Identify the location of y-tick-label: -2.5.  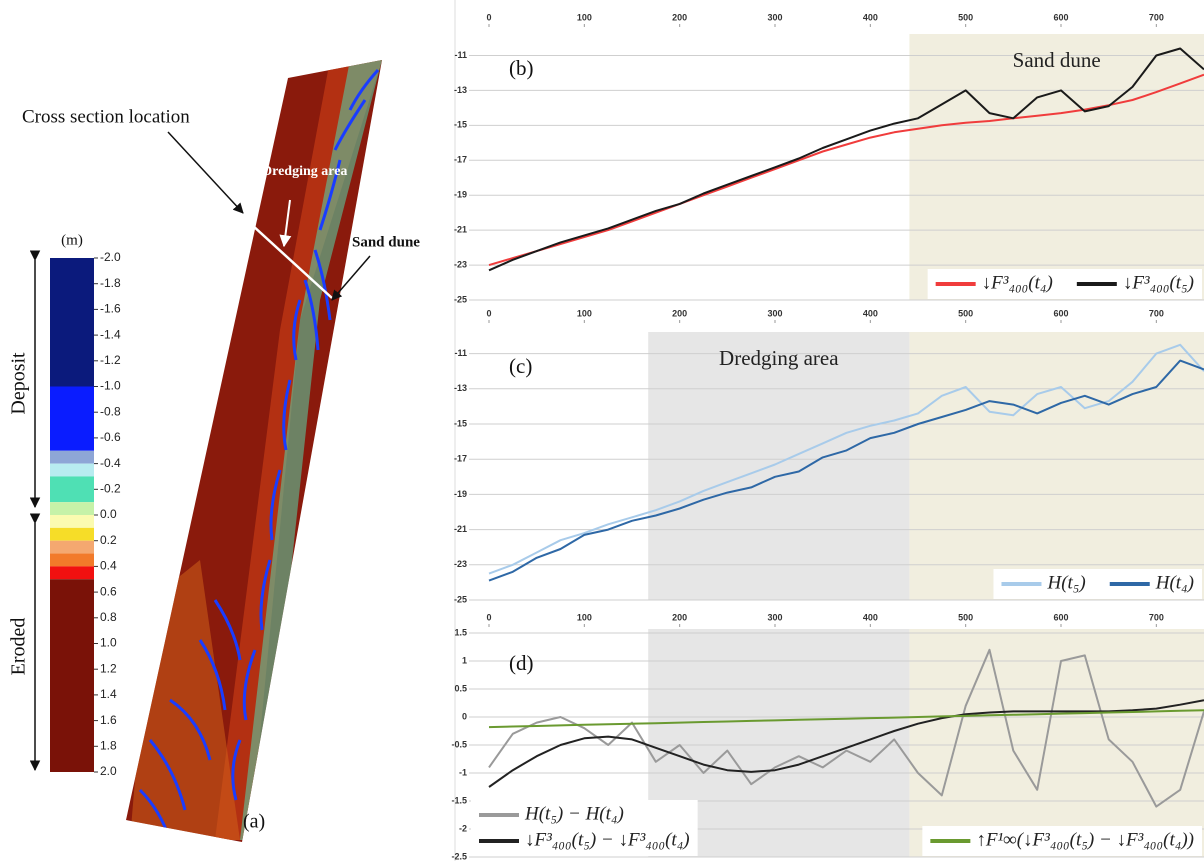
(459, 856).